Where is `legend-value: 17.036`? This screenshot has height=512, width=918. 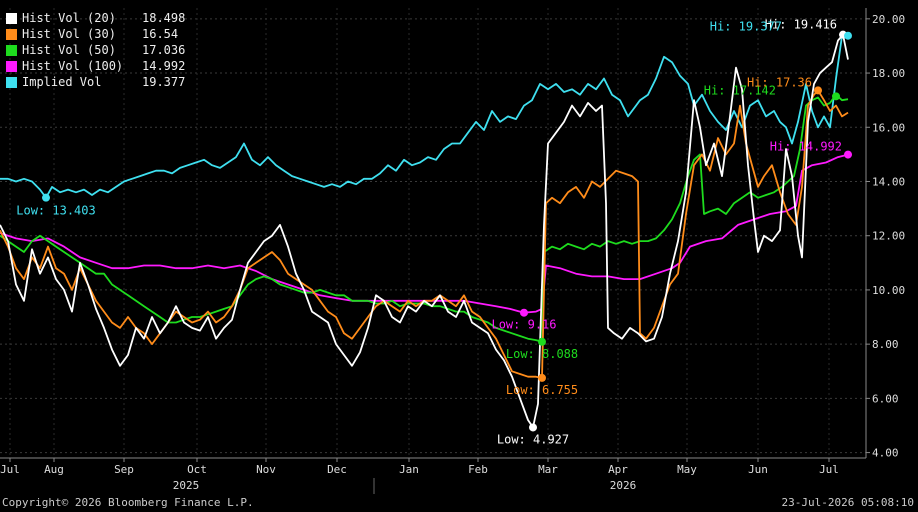
legend-value: 17.036 is located at coordinates (164, 50).